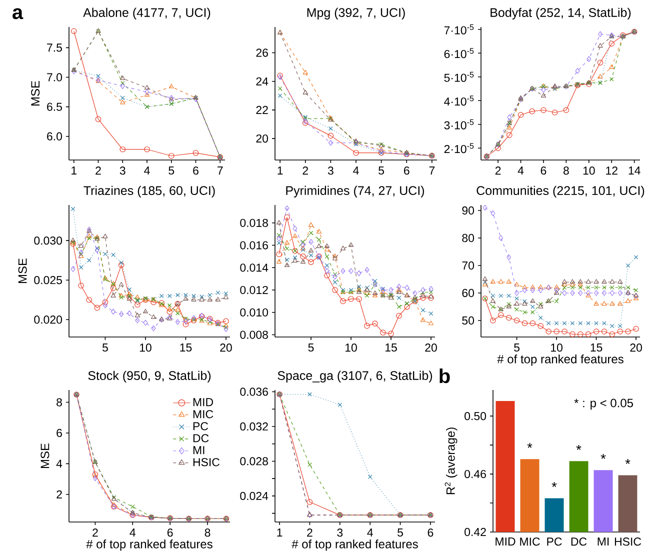 The width and height of the screenshot is (655, 559). What do you see at coordinates (475, 532) in the screenshot?
I see `y-tick-label: 0.42` at bounding box center [475, 532].